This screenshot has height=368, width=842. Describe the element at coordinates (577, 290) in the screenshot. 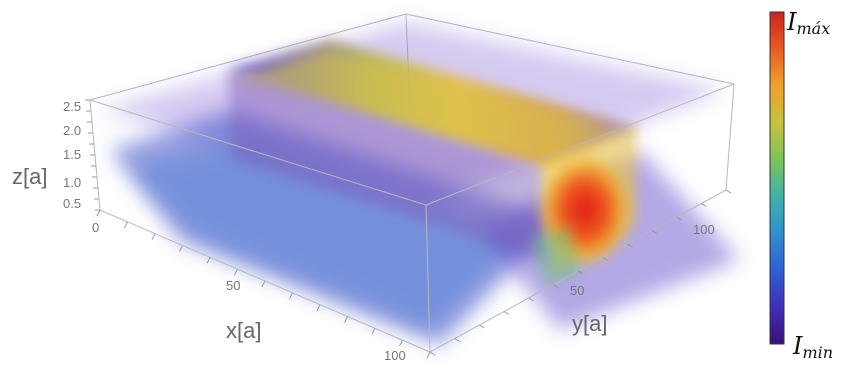

I see `y-tick-label: 50` at that location.